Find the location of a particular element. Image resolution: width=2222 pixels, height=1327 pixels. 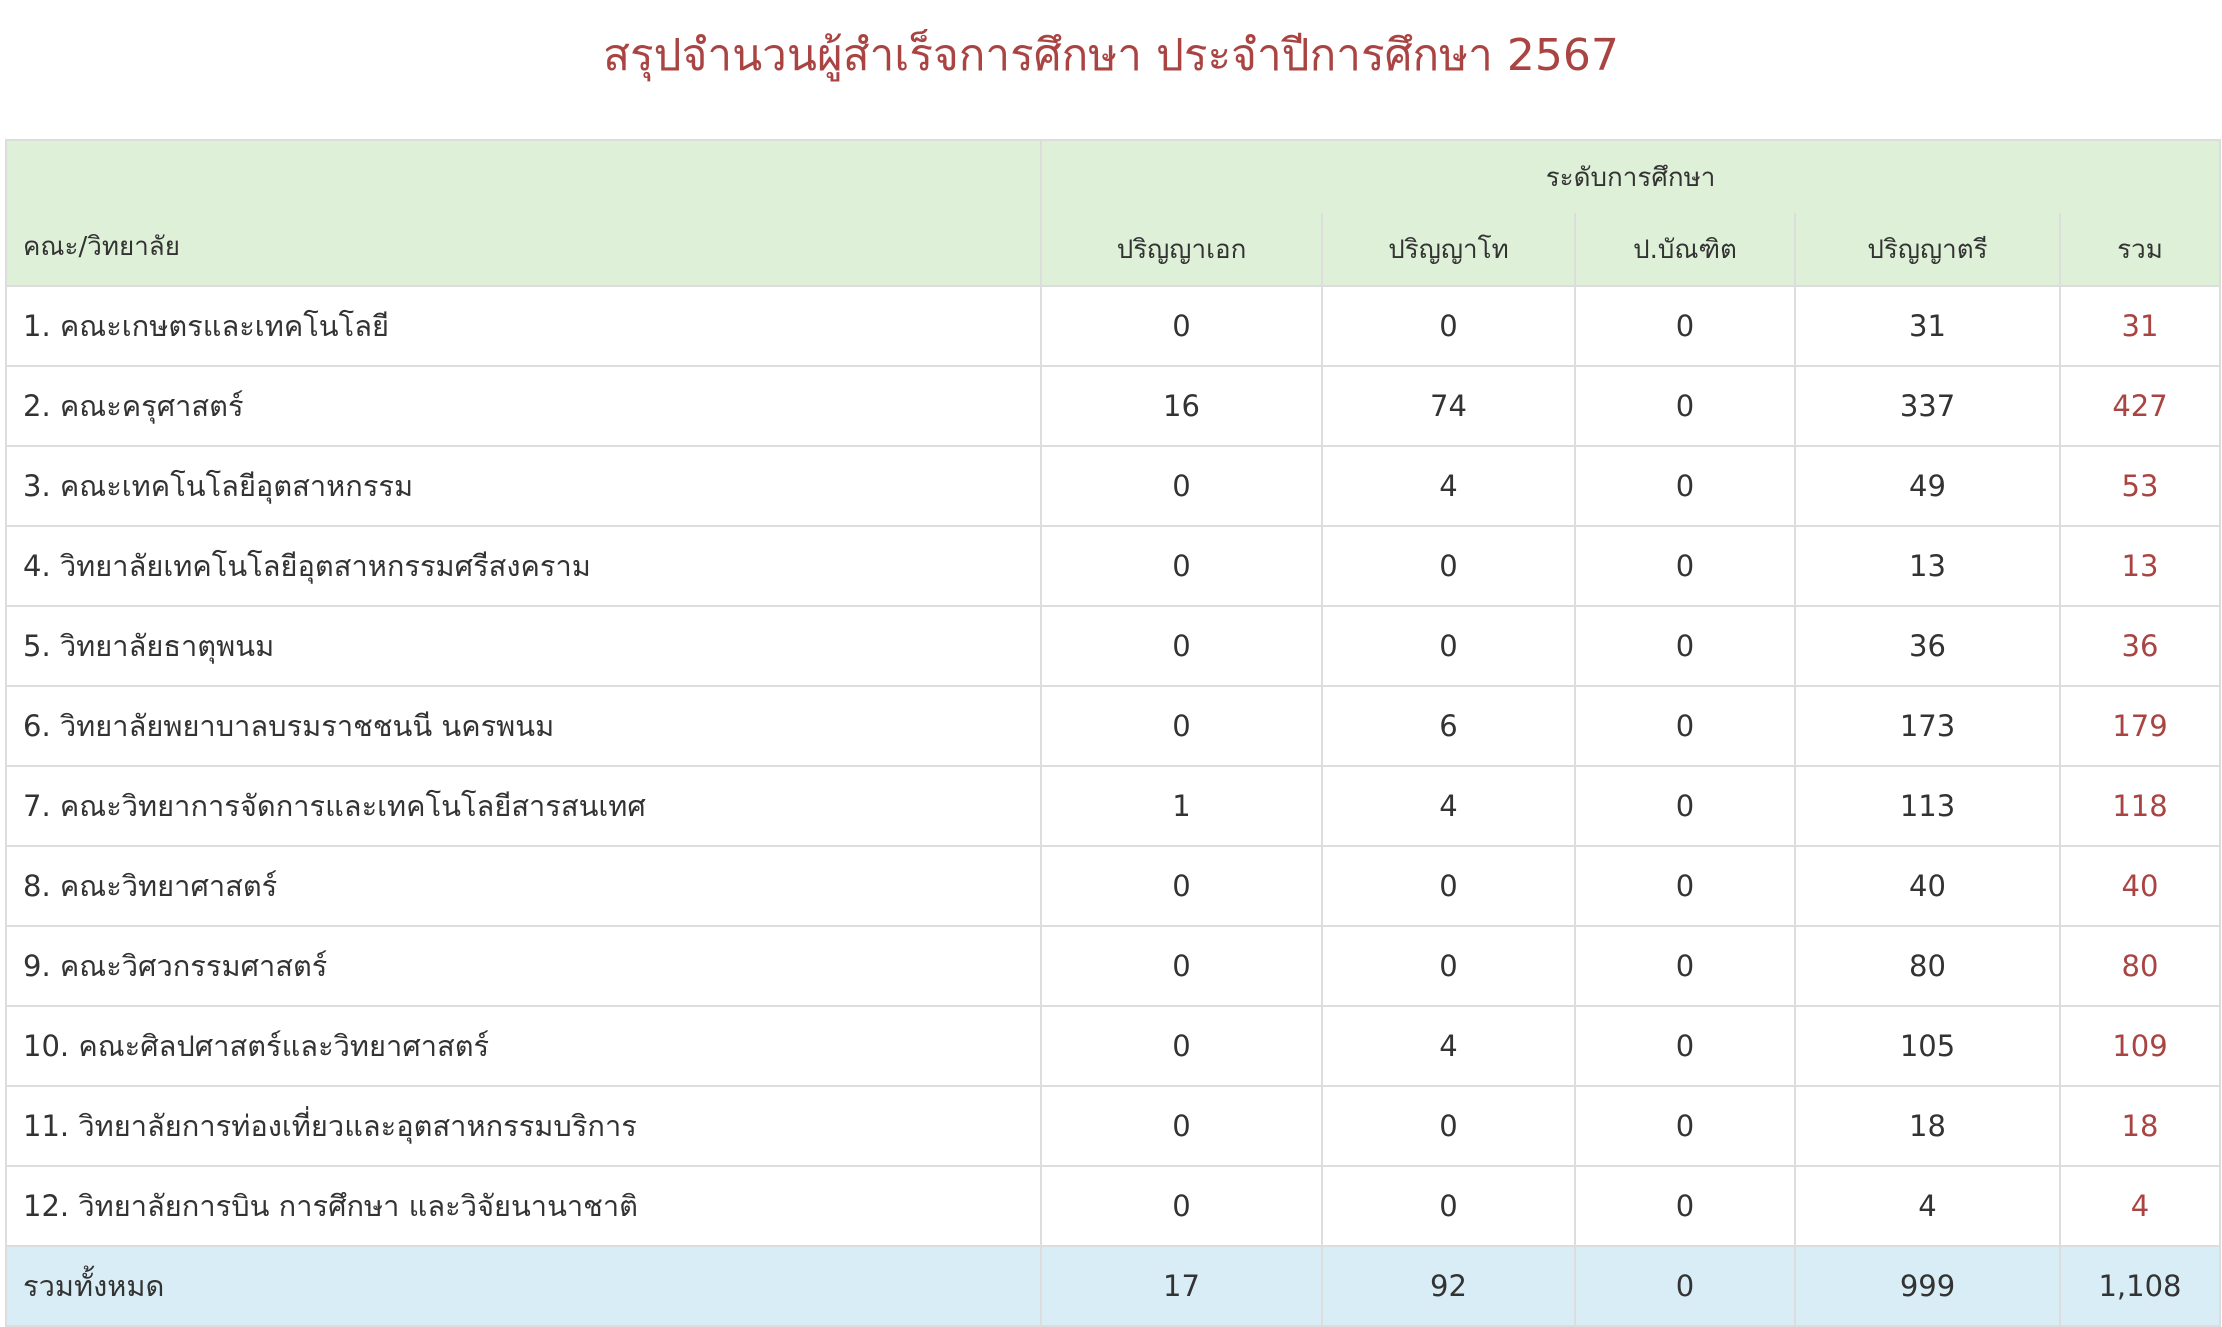

count-cell: 92 is located at coordinates (1448, 1286).